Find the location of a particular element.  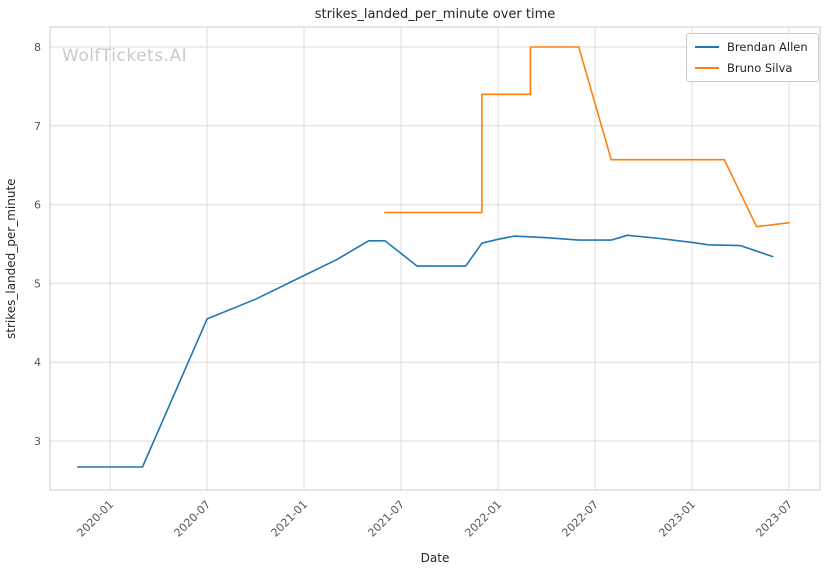

svg-text: 2022-01 is located at coordinates (483, 519).